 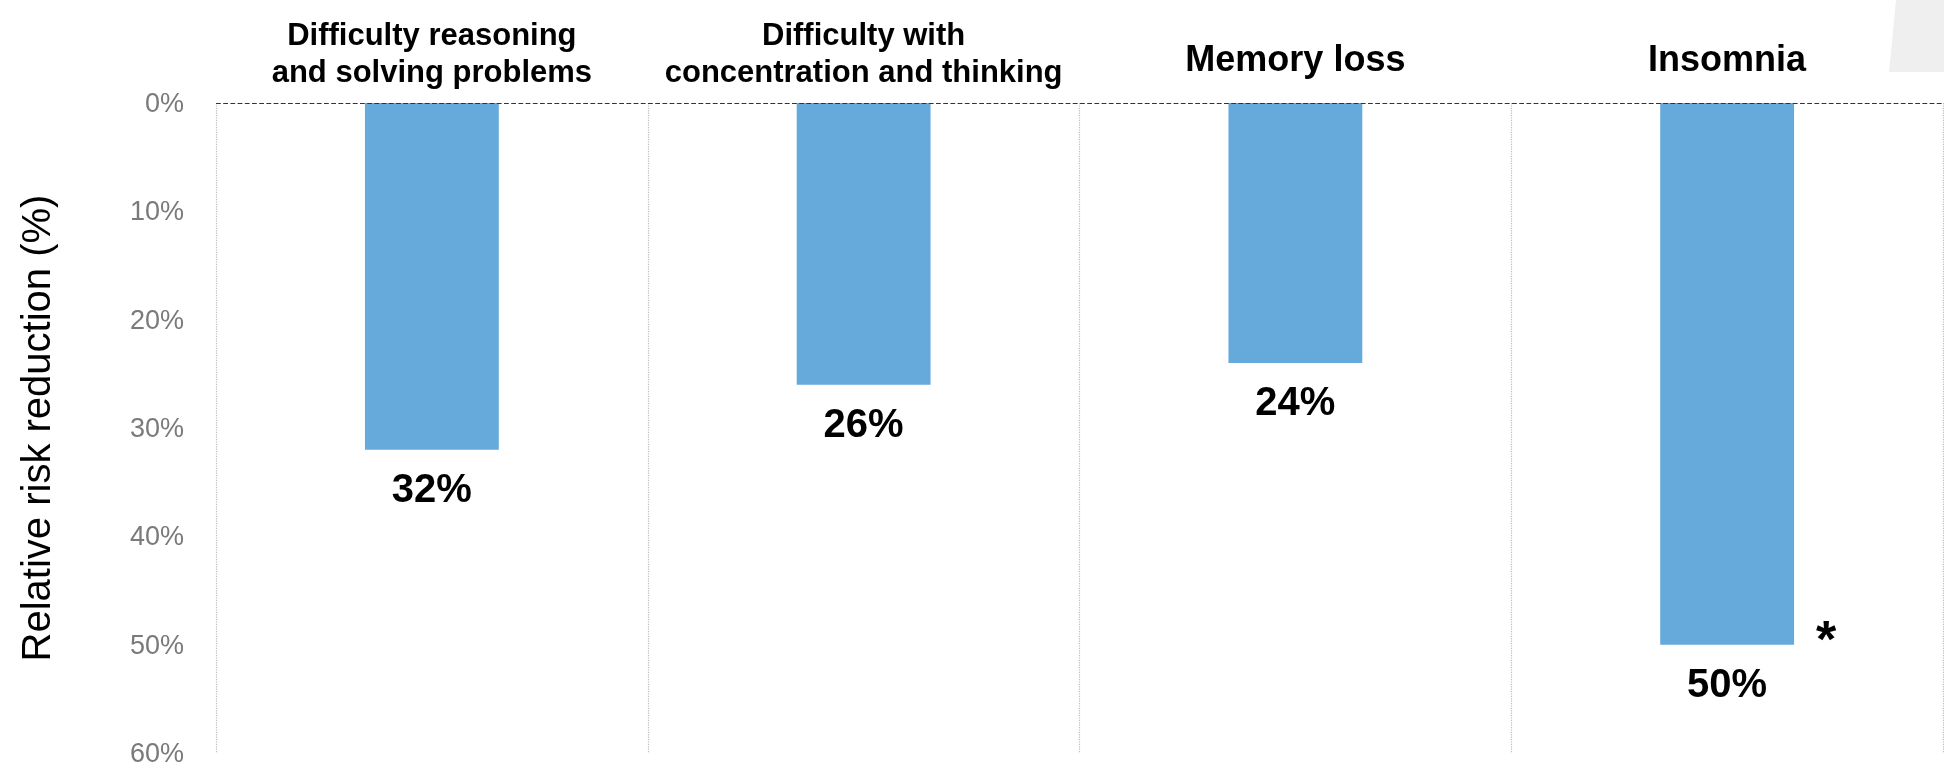 What do you see at coordinates (863, 422) in the screenshot?
I see `data-label: 26%` at bounding box center [863, 422].